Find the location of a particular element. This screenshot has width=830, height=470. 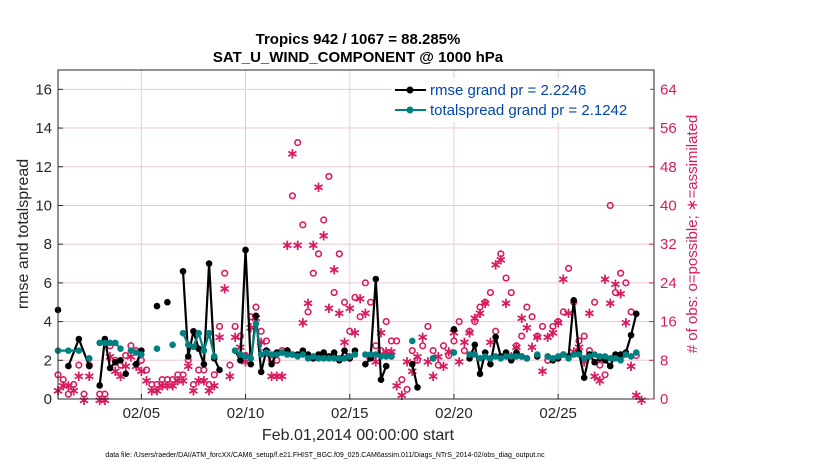

x-tick-label: 02/20 is located at coordinates (454, 413).